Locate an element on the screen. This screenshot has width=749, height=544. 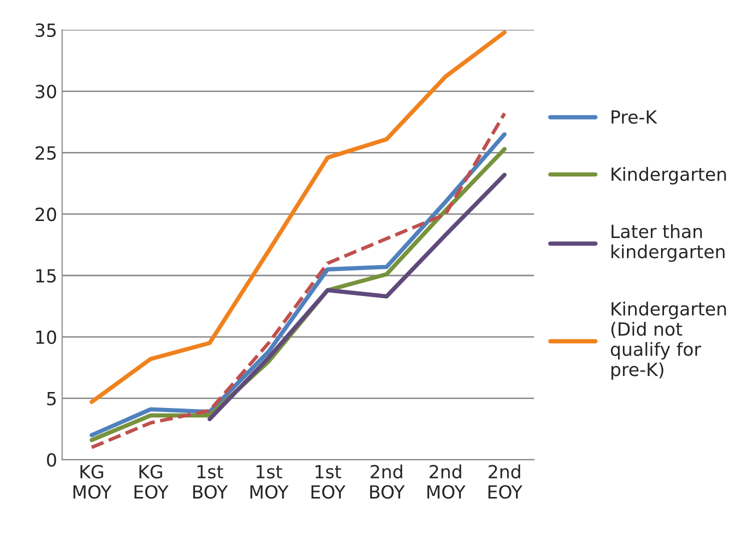
y-tick-label: 5 is located at coordinates (51, 399).